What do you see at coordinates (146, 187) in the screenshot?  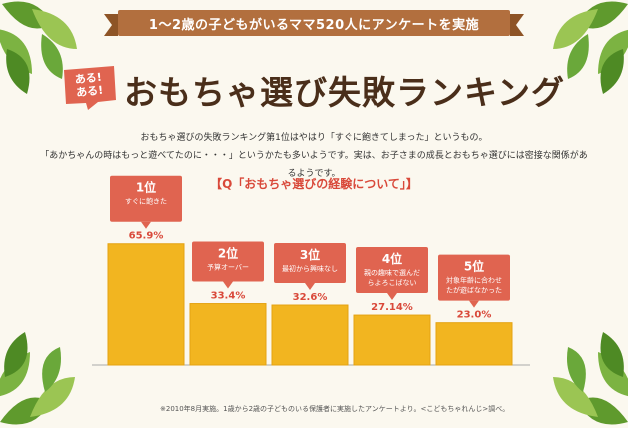 I see `rank-label-1: 1位` at bounding box center [146, 187].